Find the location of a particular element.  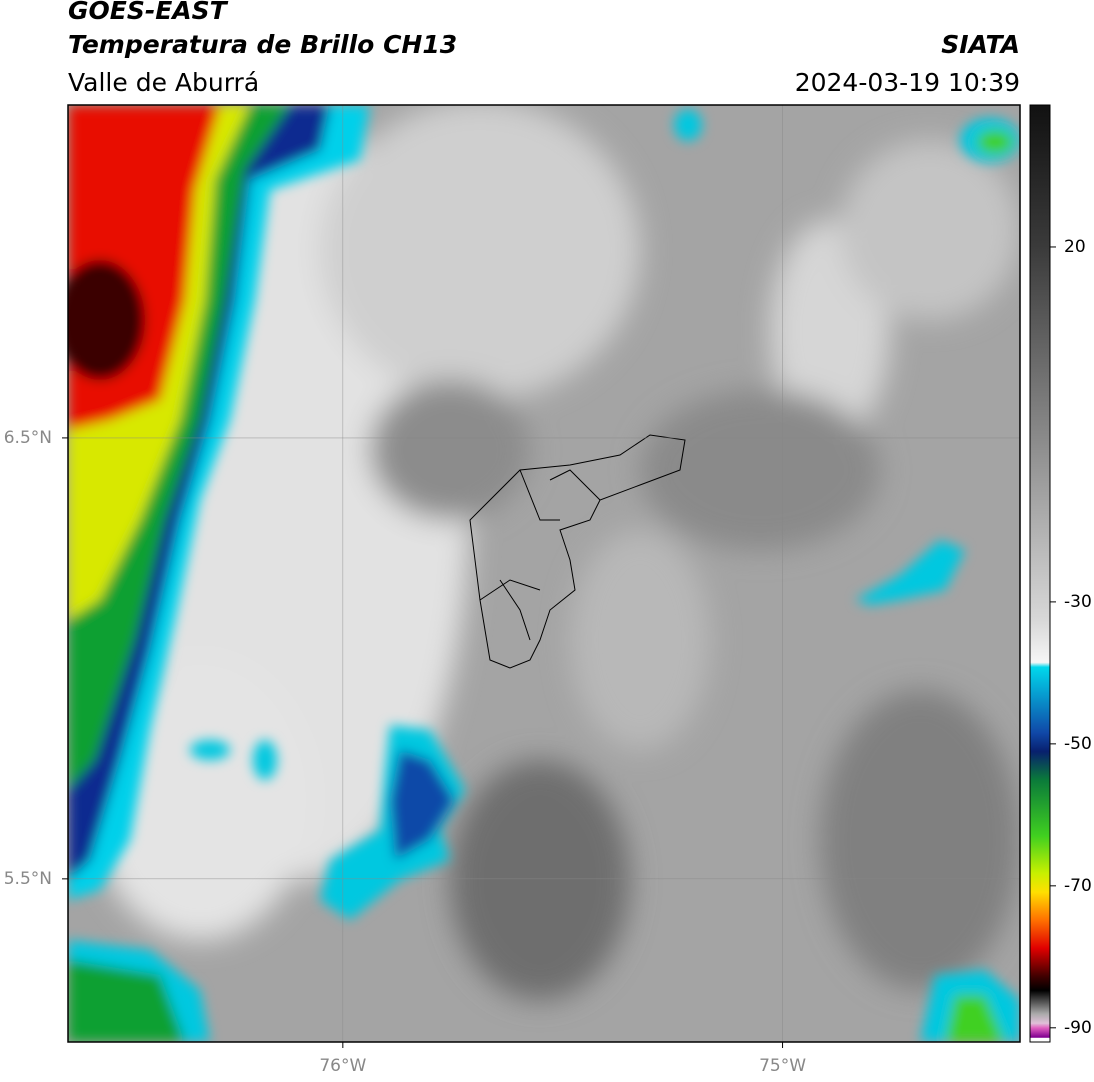

region: Valle de Aburrá is located at coordinates (163, 82).